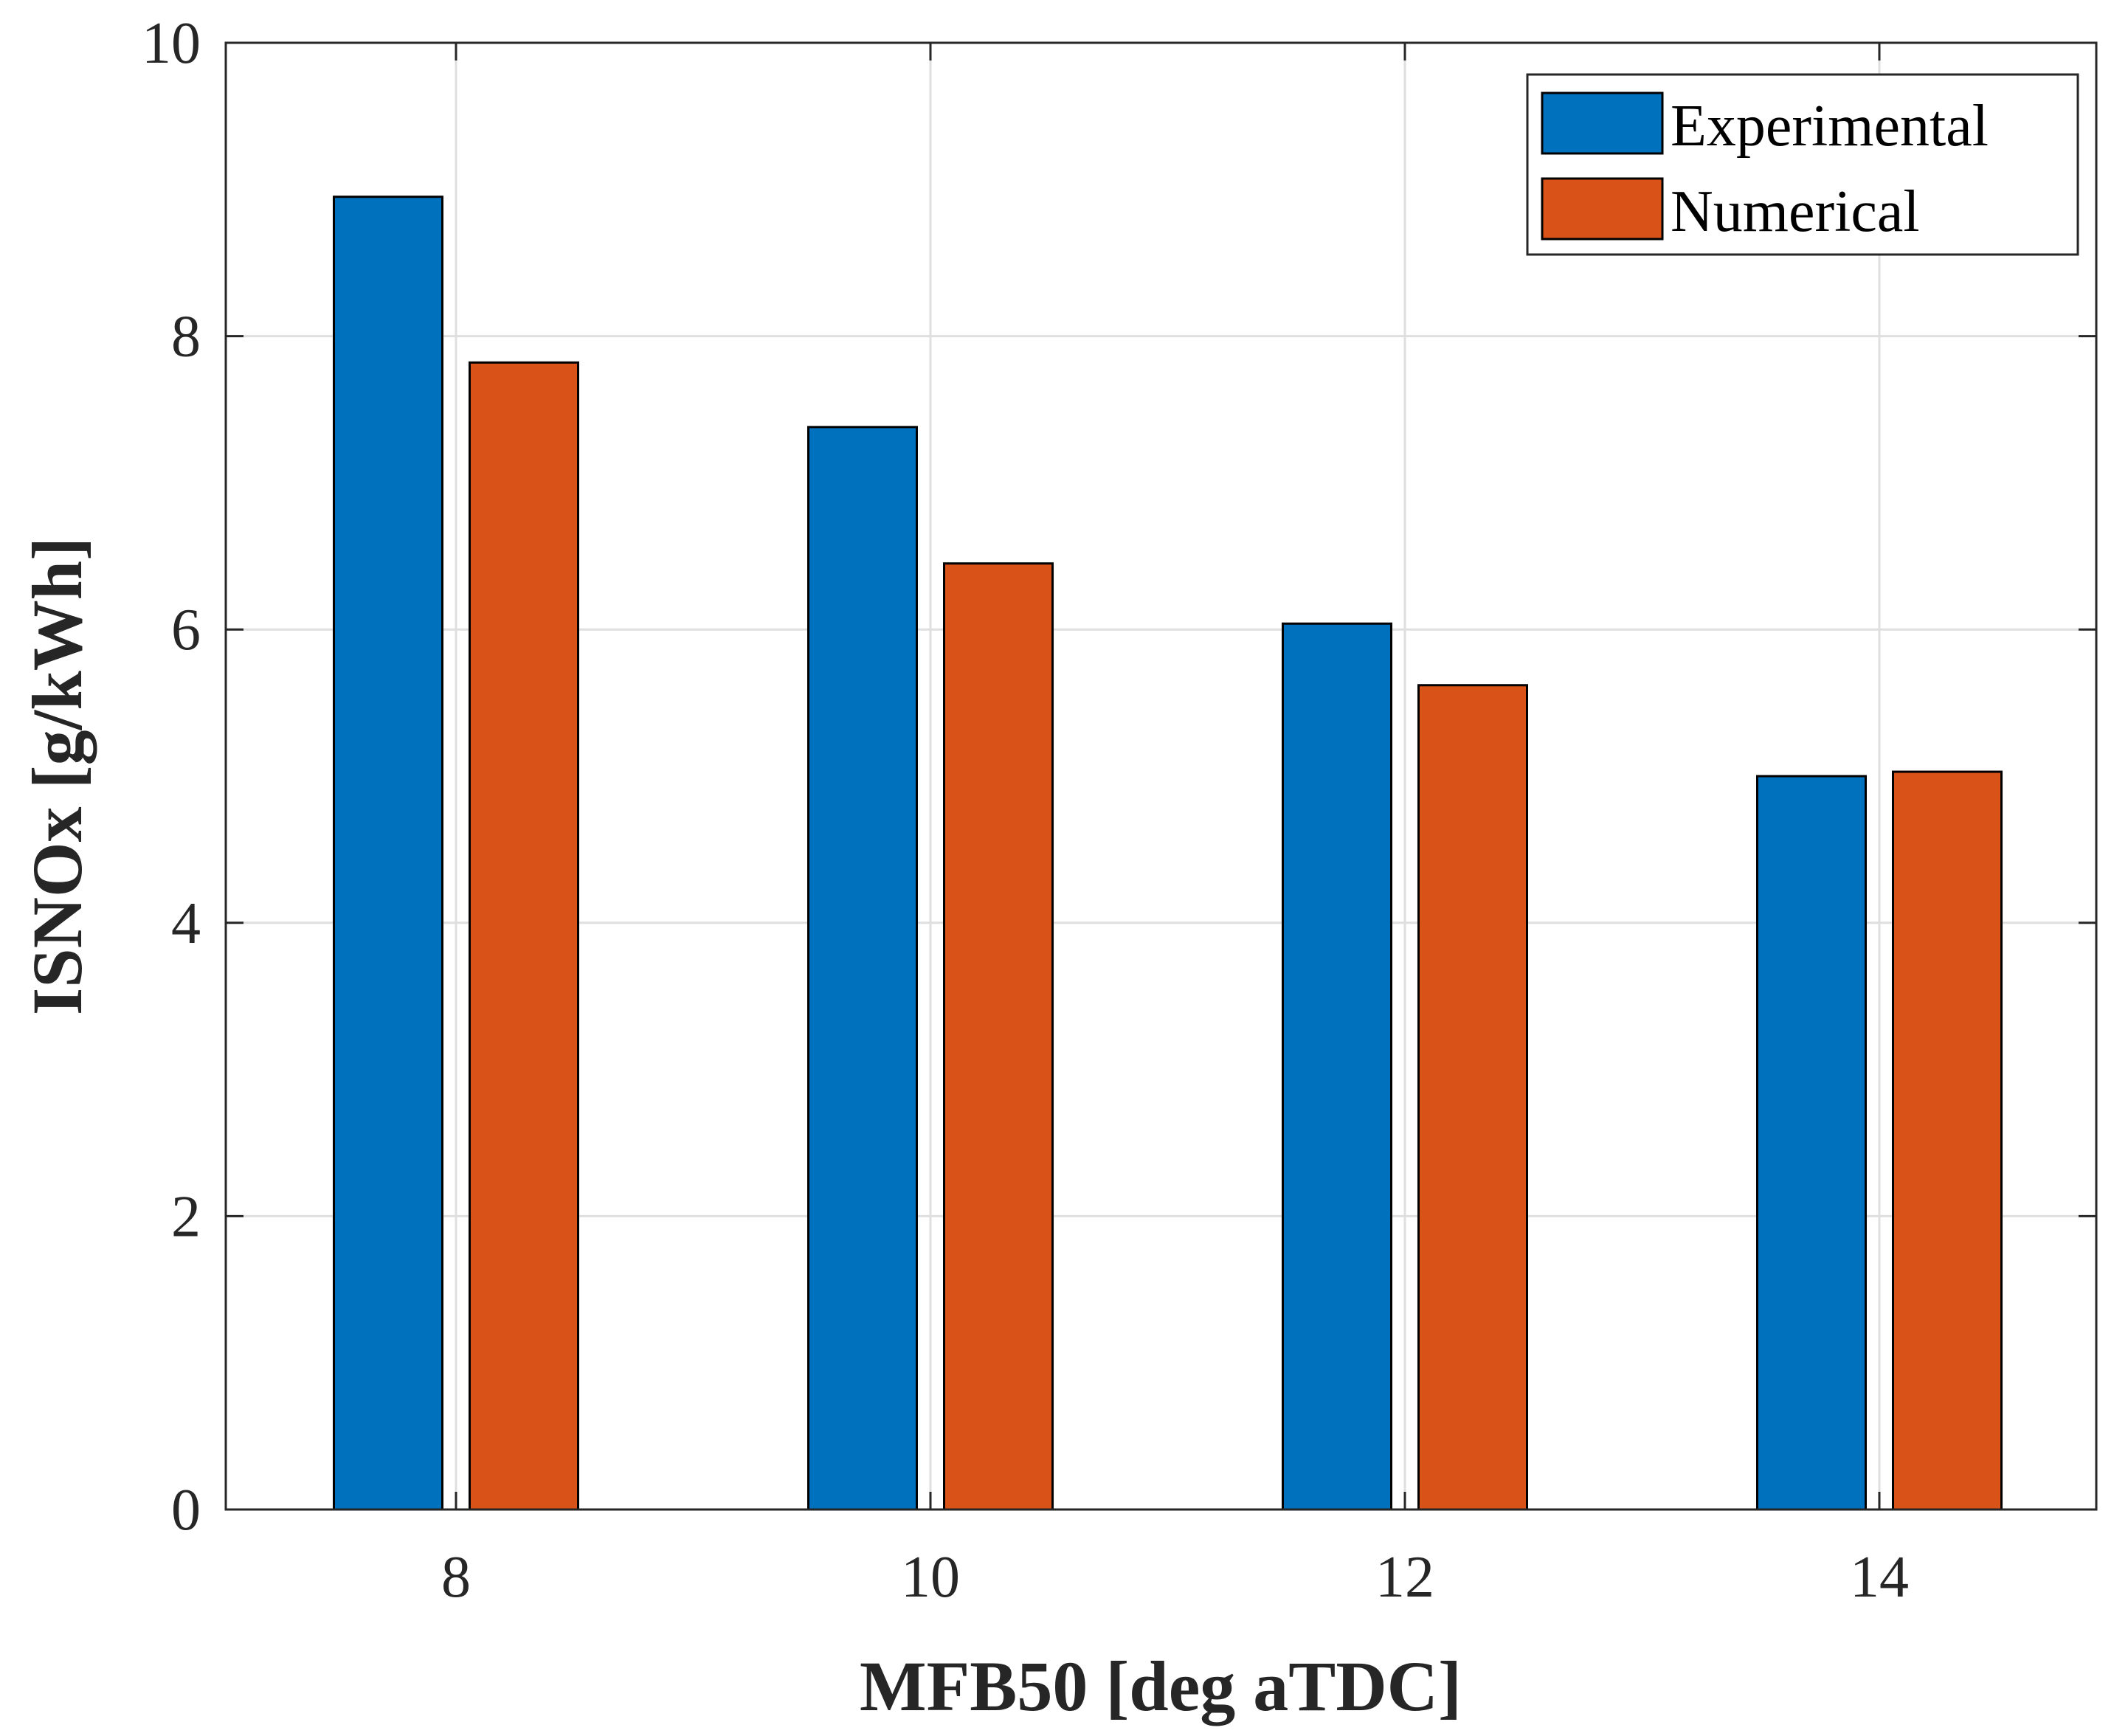  Describe the element at coordinates (1803, 164) in the screenshot. I see `legend: Experimental Numerical` at that location.